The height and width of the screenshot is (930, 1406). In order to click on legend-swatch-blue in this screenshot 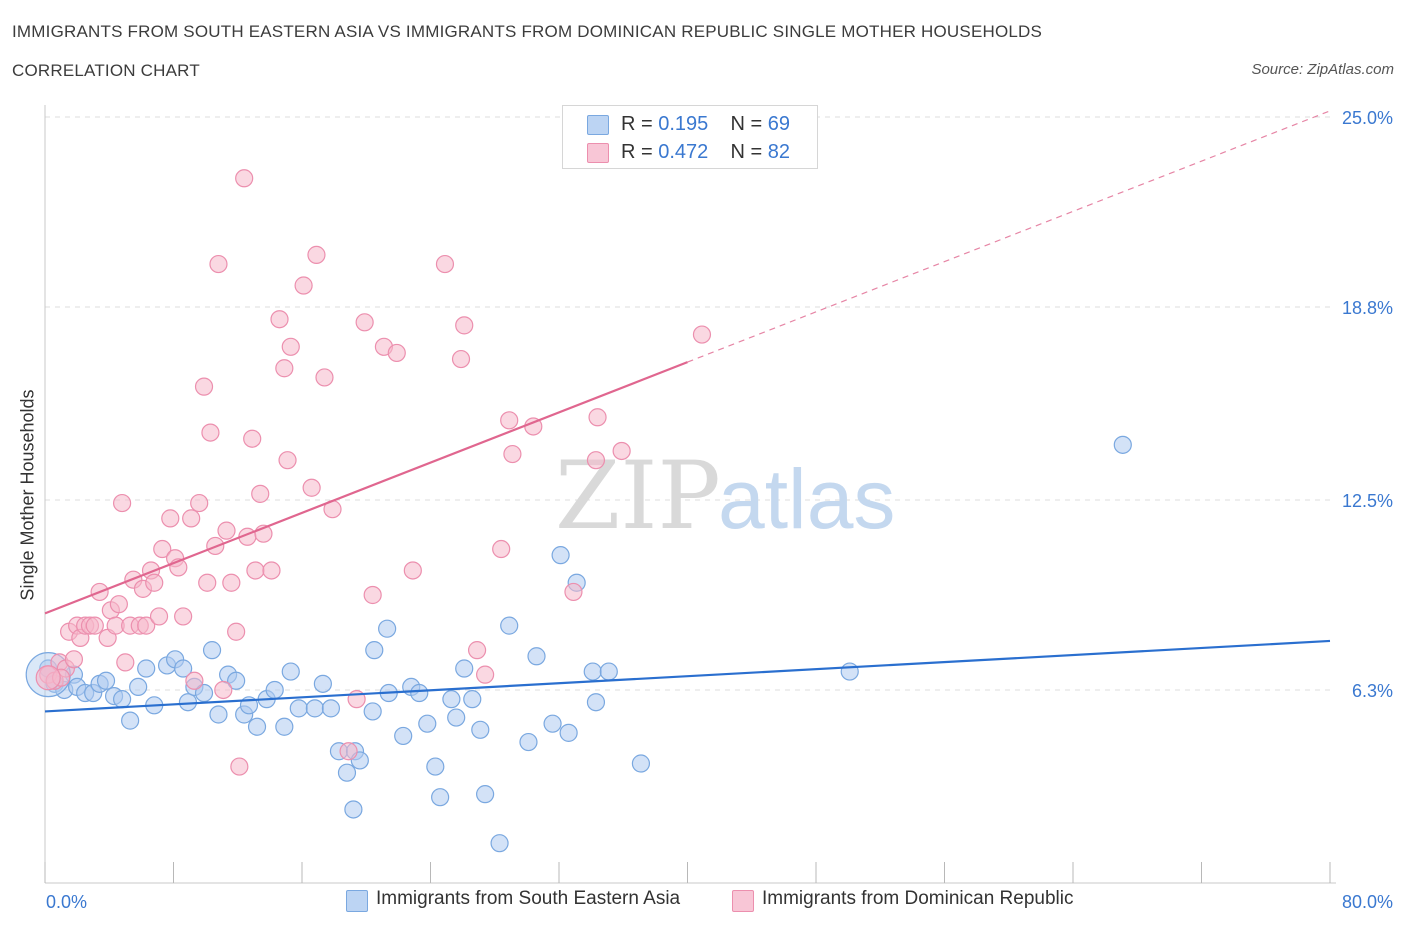, I will do `click(598, 125)`.